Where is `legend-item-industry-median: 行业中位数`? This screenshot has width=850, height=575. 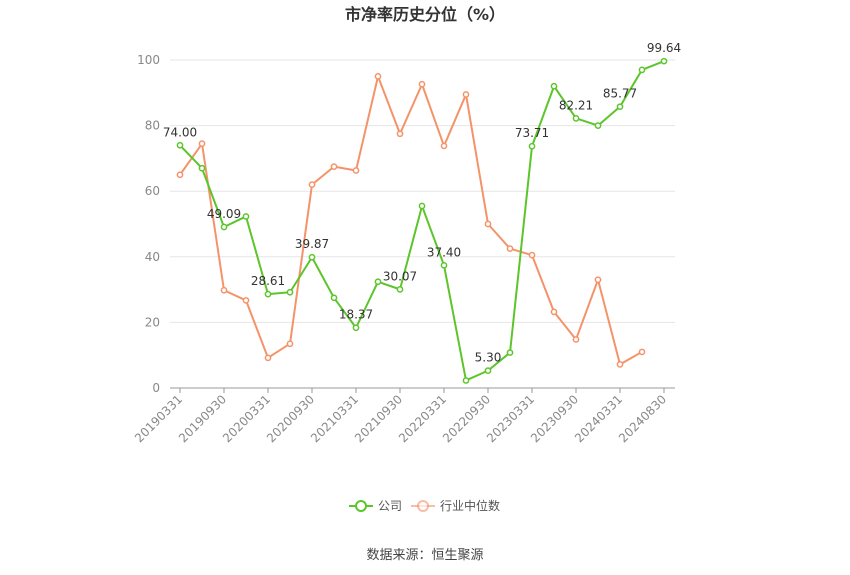
legend-item-industry-median: 行业中位数 is located at coordinates (464, 506).